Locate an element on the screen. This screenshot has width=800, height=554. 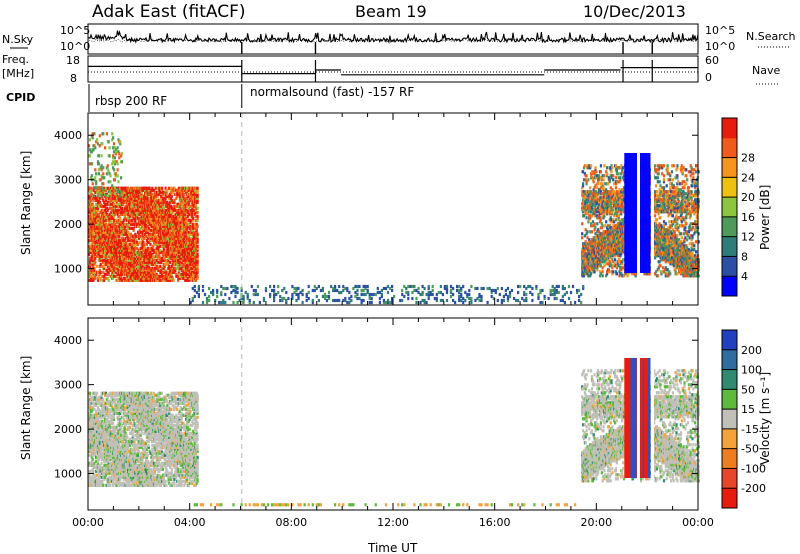
freq-trace is located at coordinates (393, 71).